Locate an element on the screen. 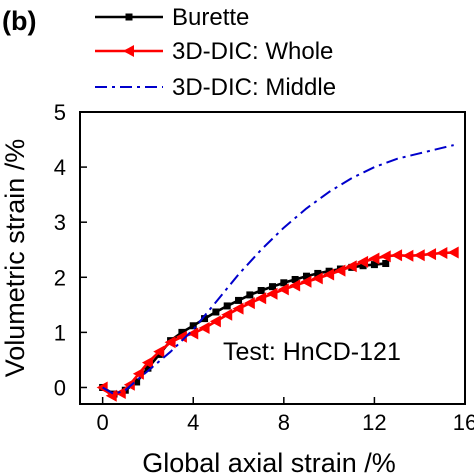 The image size is (474, 474). legend-label: 3D-DIC: Middle is located at coordinates (254, 87).